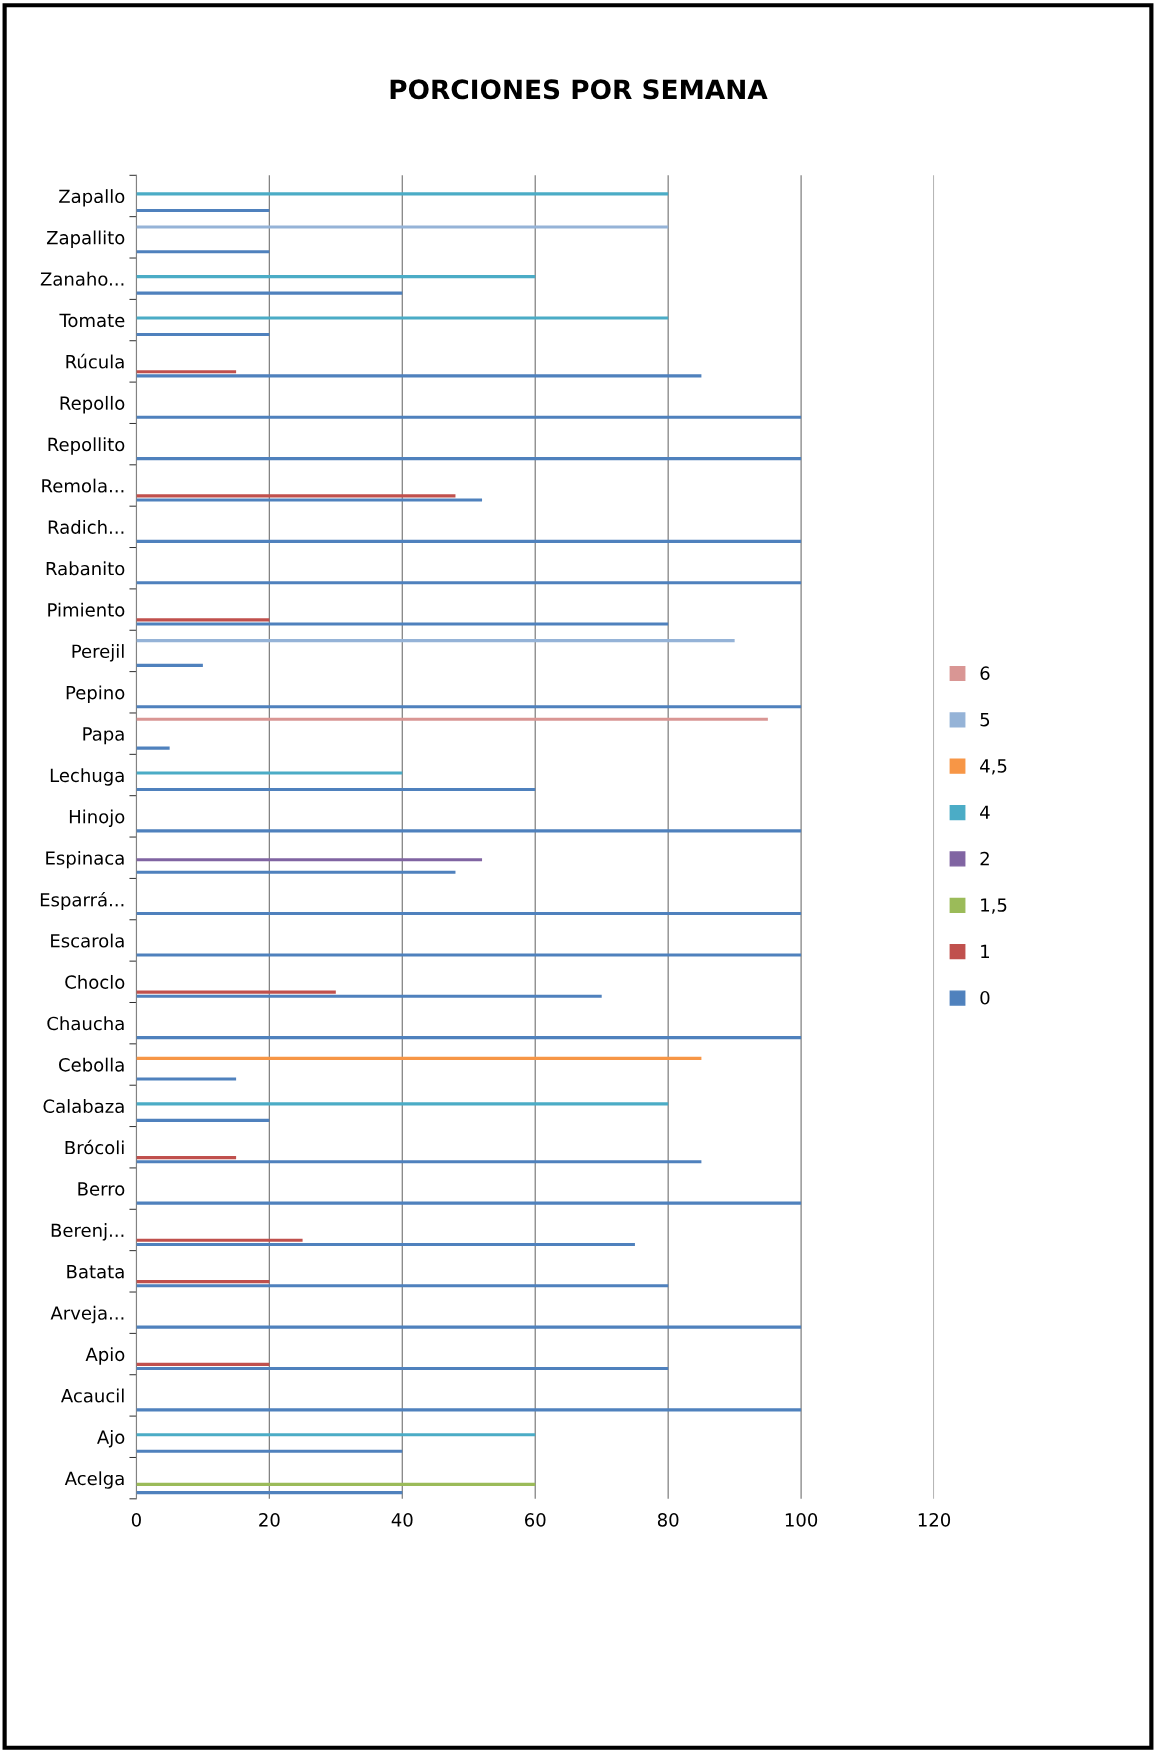  I want to click on y-tick-label: Repollo, so click(92, 404).